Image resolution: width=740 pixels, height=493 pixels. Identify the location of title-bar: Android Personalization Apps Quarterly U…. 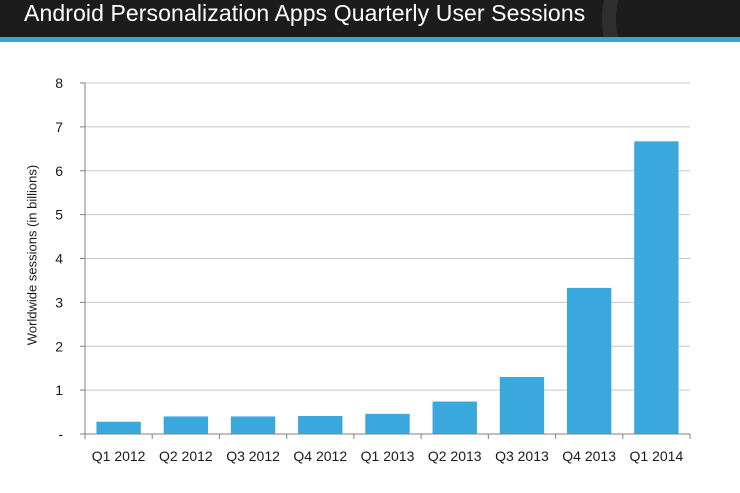
(370, 18).